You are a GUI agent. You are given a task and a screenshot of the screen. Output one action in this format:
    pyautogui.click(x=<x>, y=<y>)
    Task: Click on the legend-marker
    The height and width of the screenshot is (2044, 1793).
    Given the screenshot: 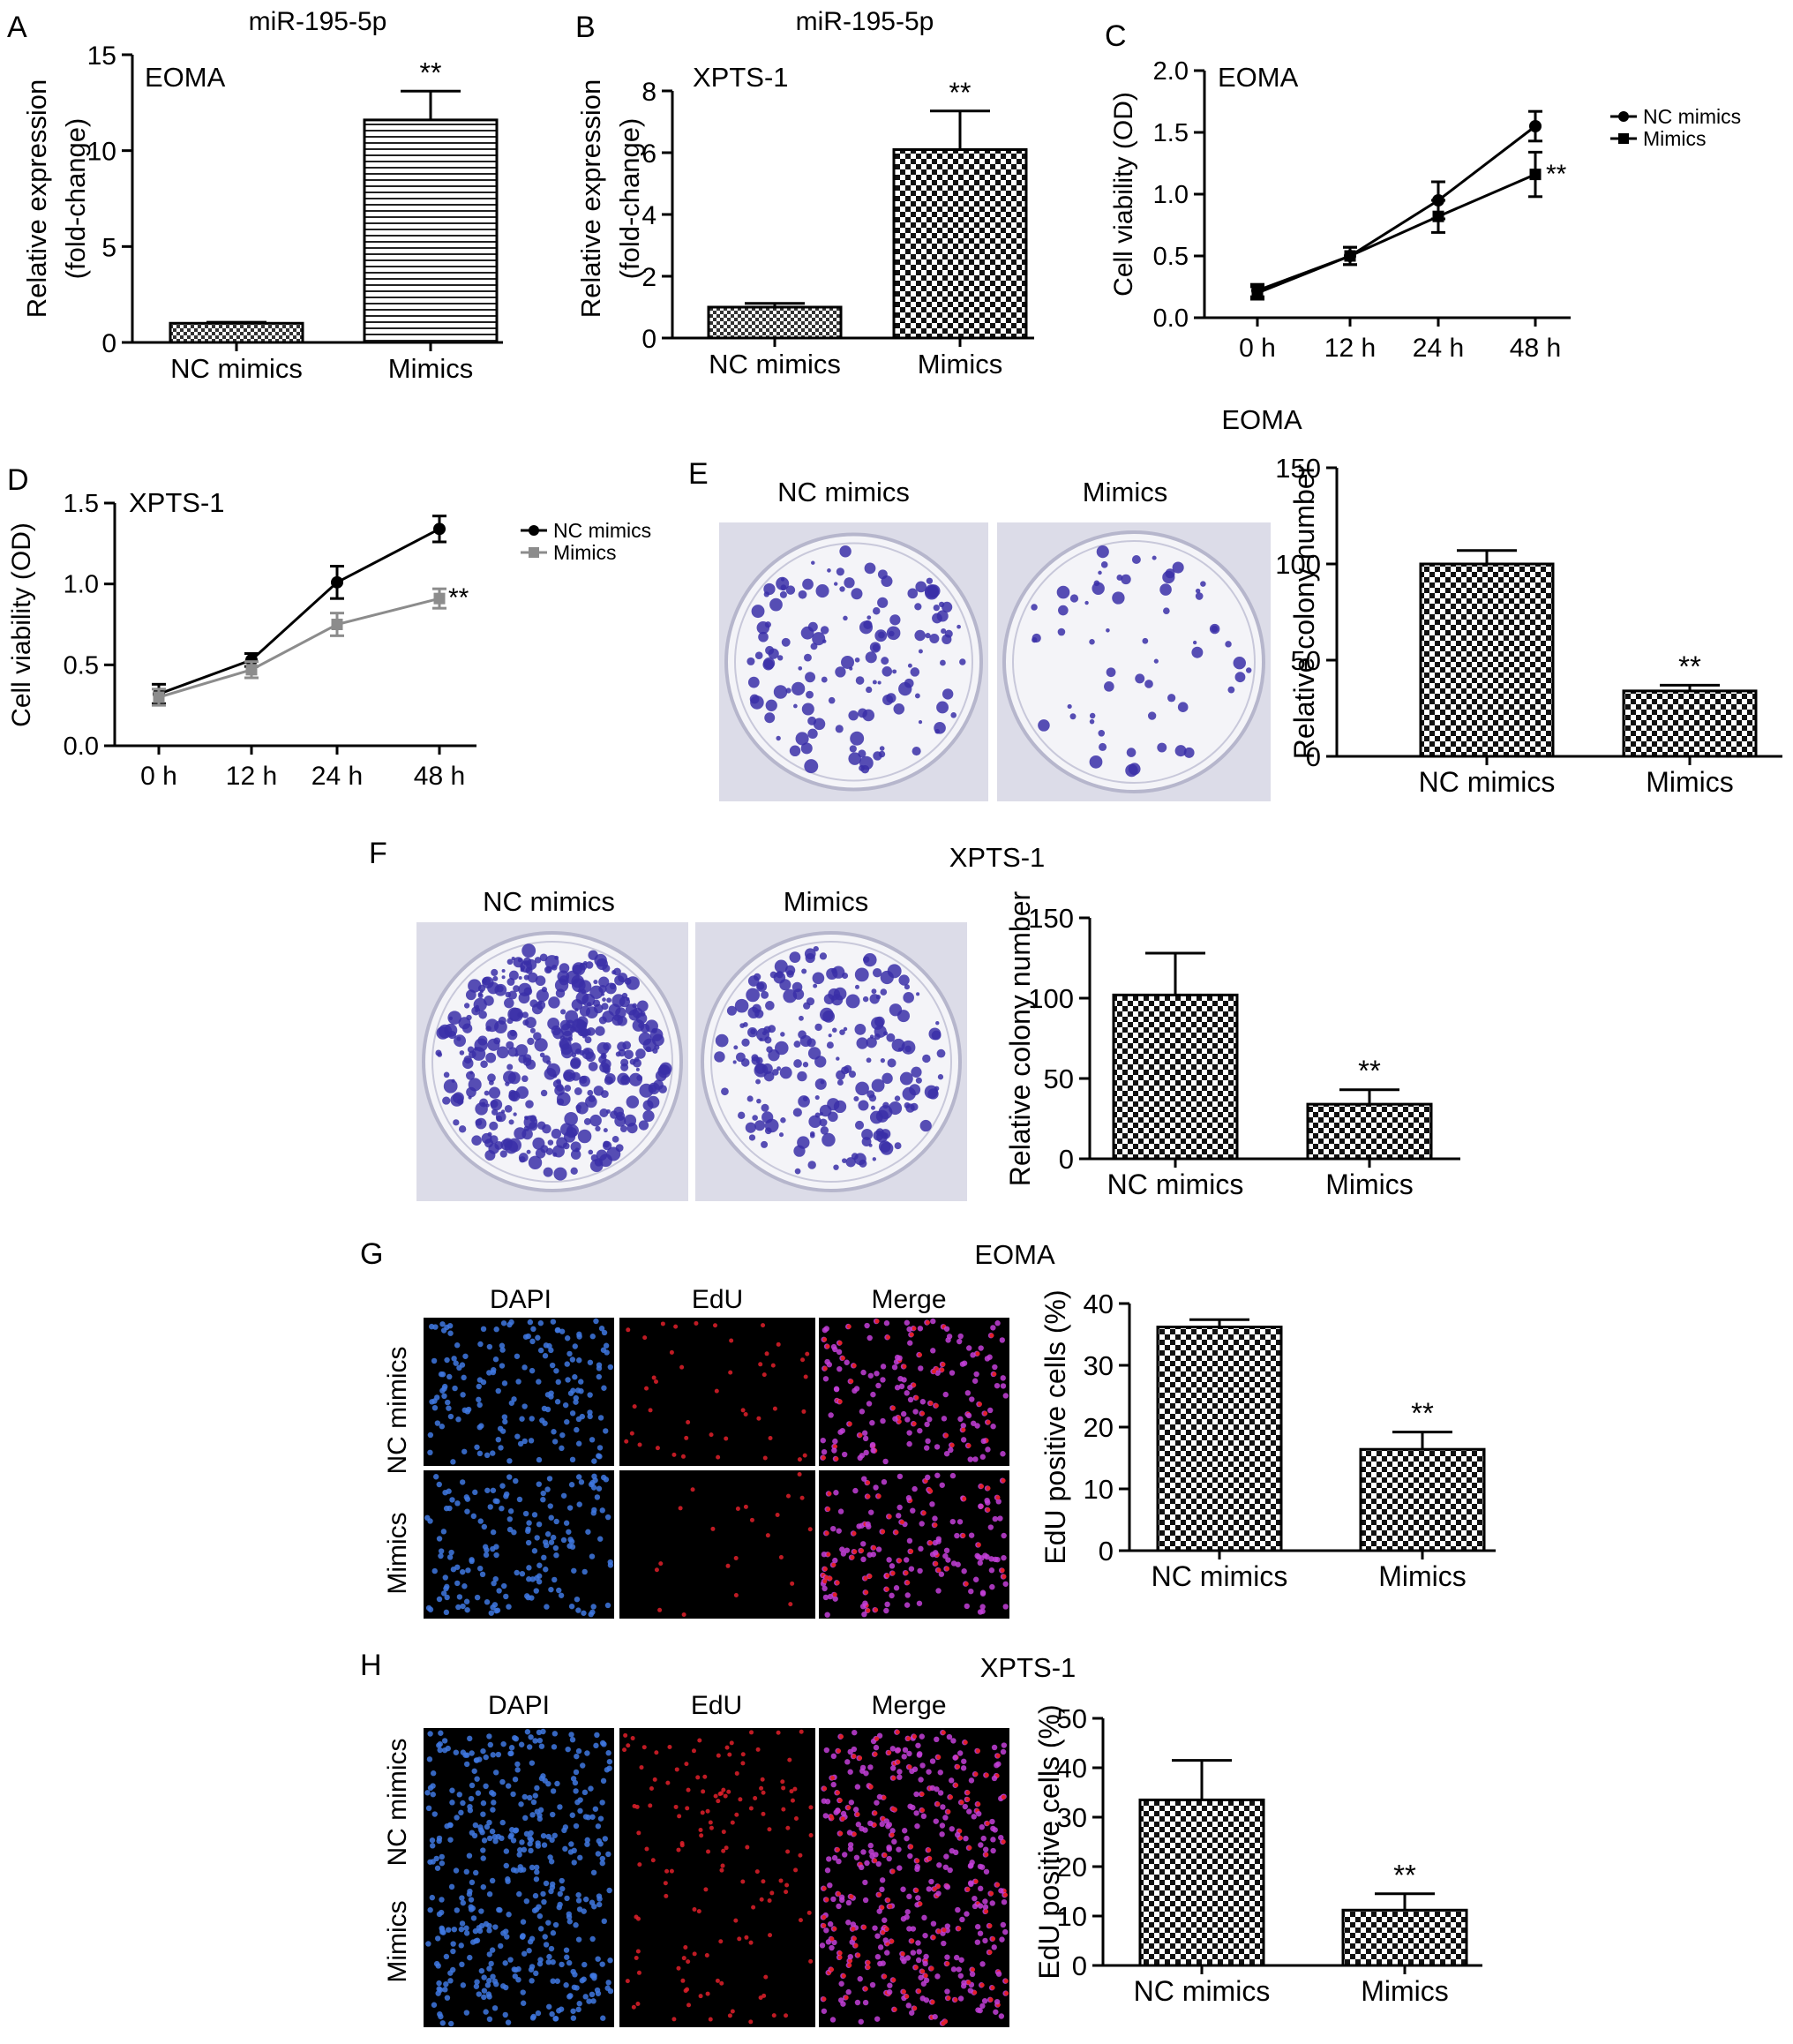 What is the action you would take?
    pyautogui.click(x=1623, y=116)
    